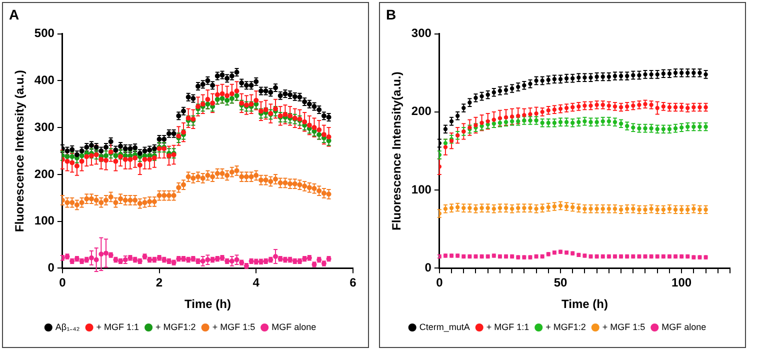  I want to click on legend-label: Cterm_mutA, so click(444, 327).